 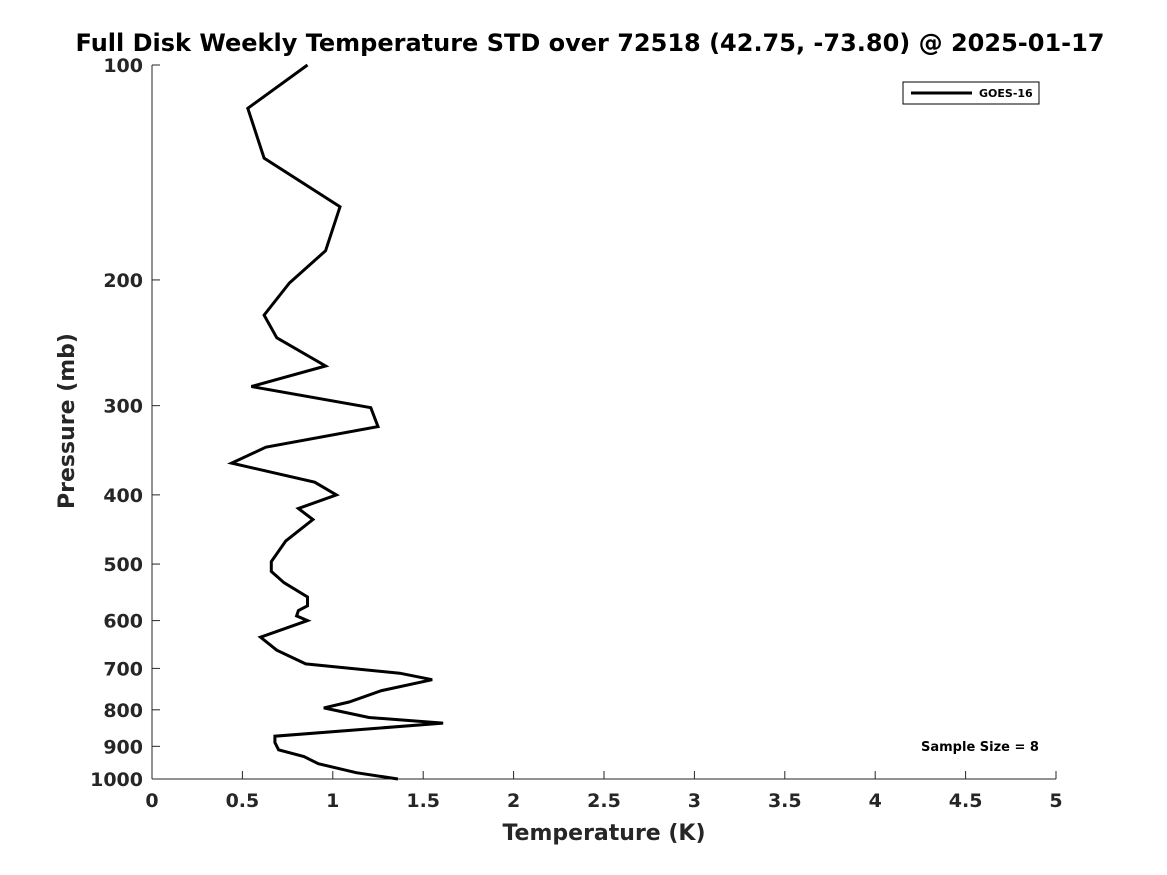 What do you see at coordinates (785, 801) in the screenshot?
I see `x-tick-label: 3.5` at bounding box center [785, 801].